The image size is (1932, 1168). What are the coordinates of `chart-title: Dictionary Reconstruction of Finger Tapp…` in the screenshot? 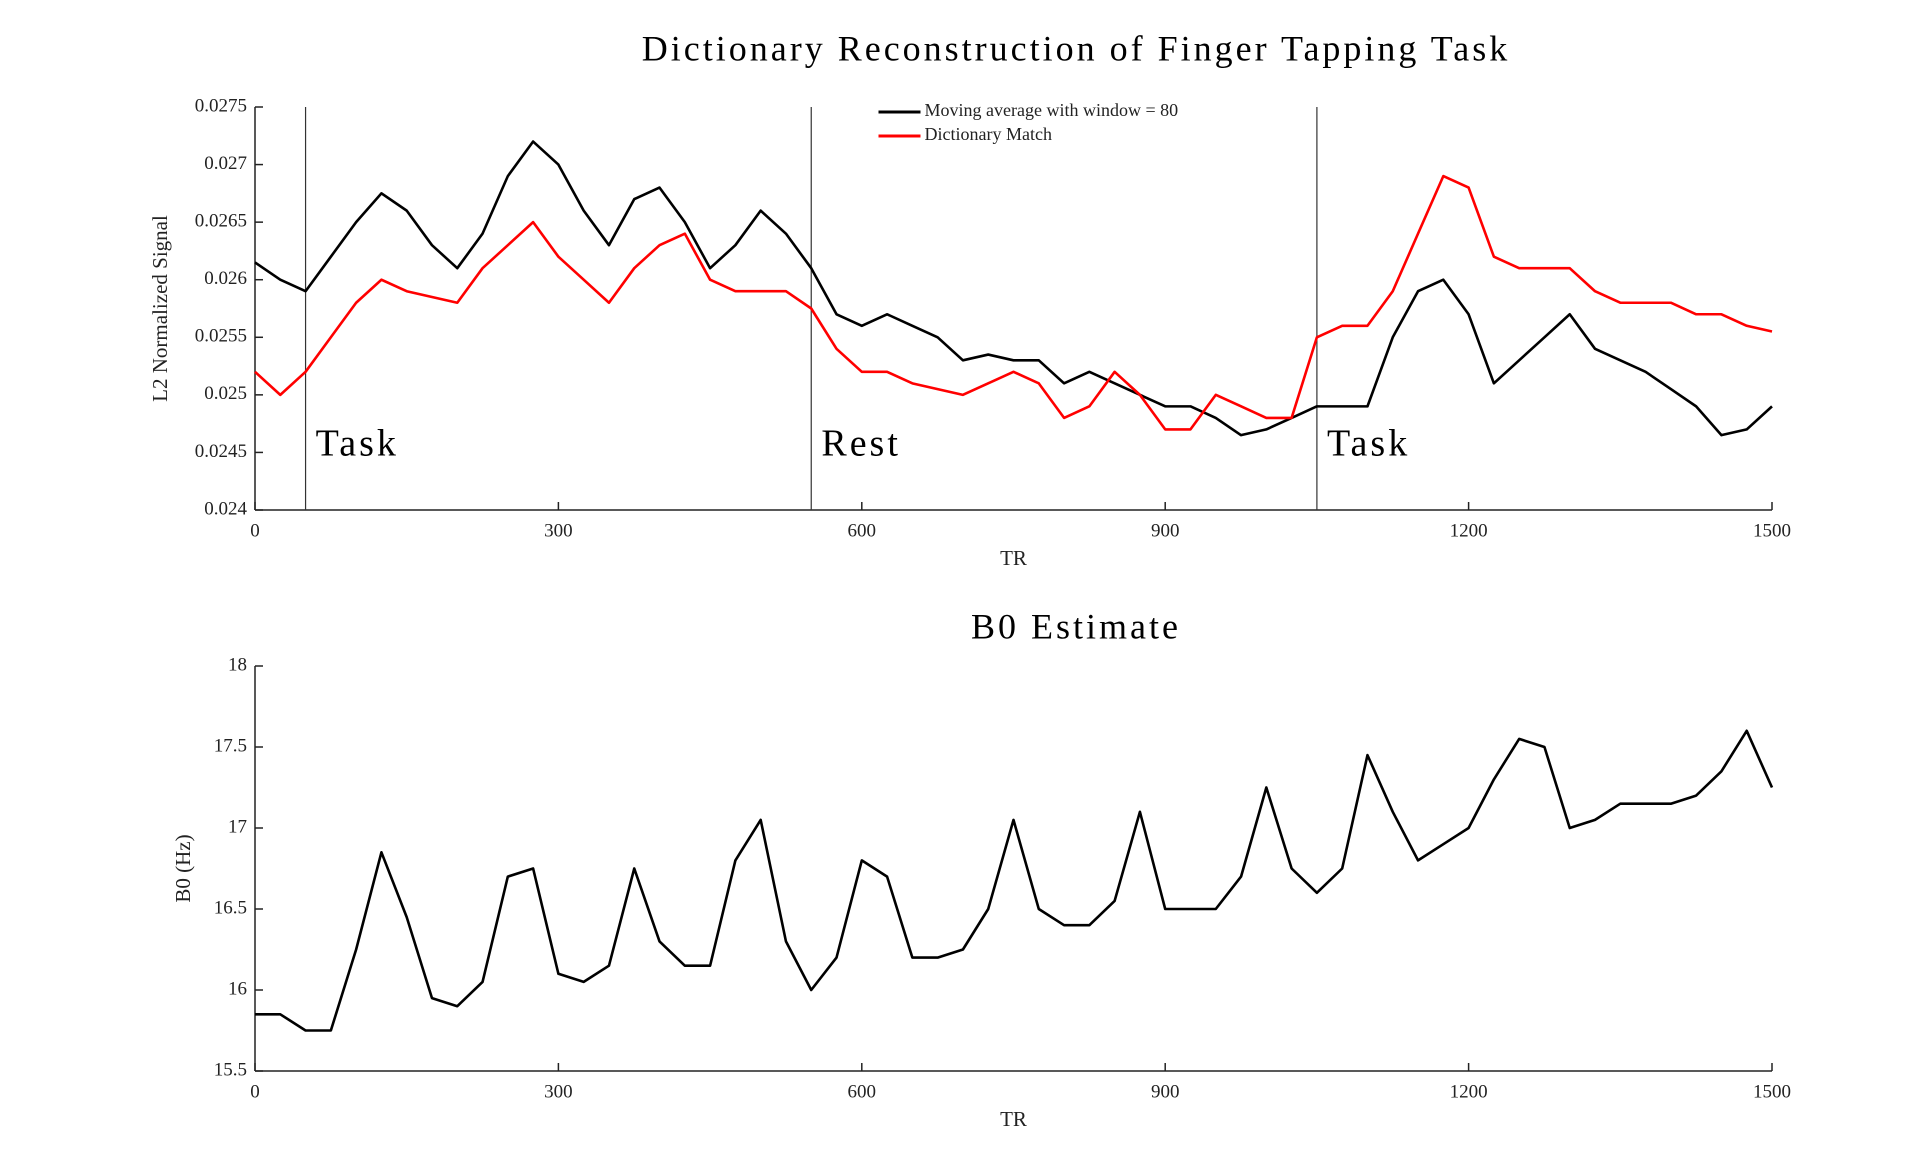 It's located at (1076, 48).